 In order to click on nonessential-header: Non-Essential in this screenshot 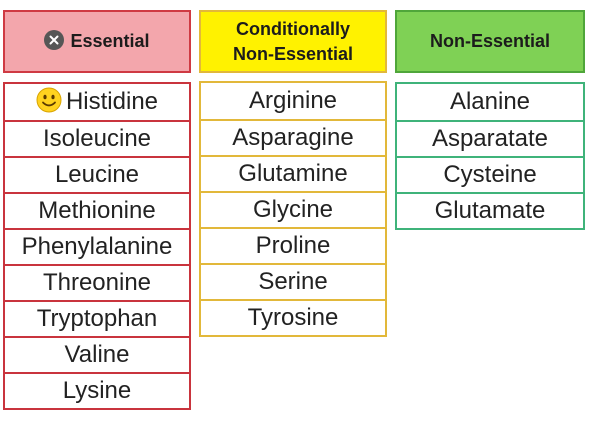, I will do `click(490, 41)`.